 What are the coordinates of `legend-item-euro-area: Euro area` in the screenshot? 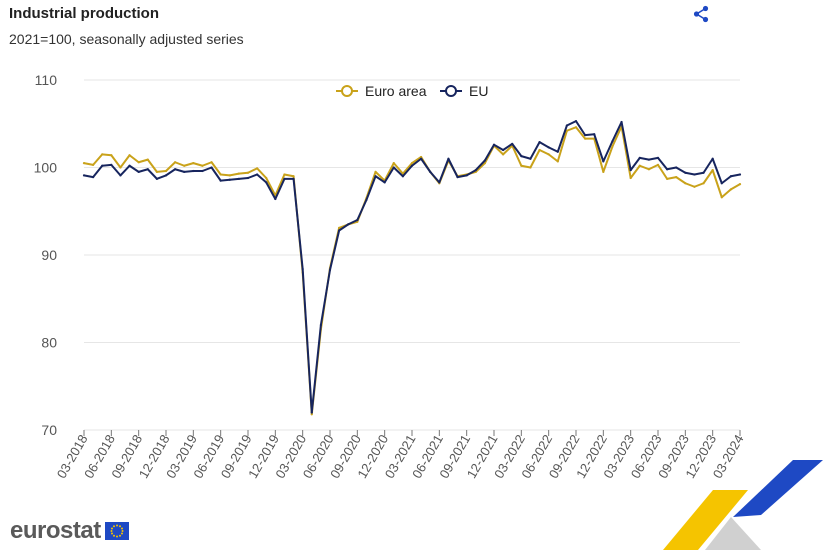 It's located at (381, 91).